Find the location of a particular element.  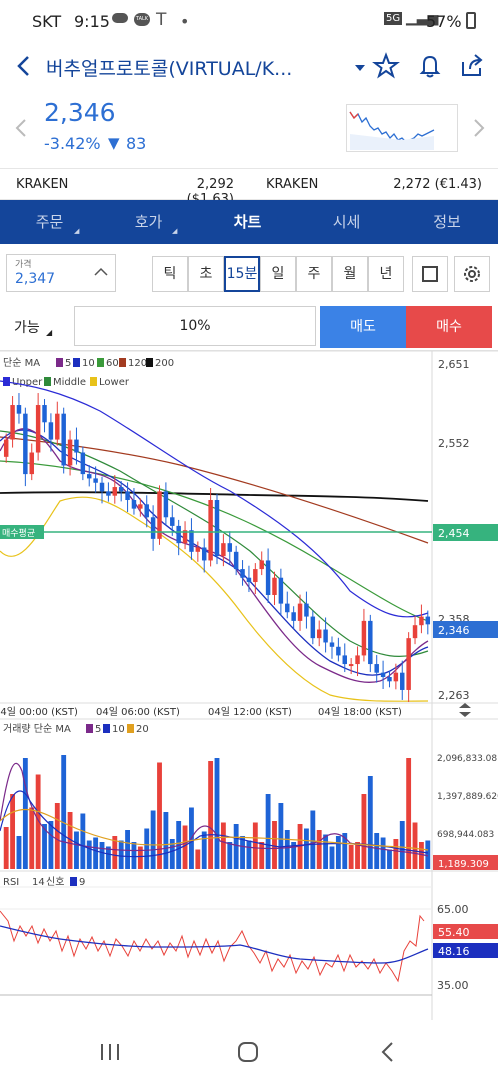

resize-handle-icon is located at coordinates (465, 710).